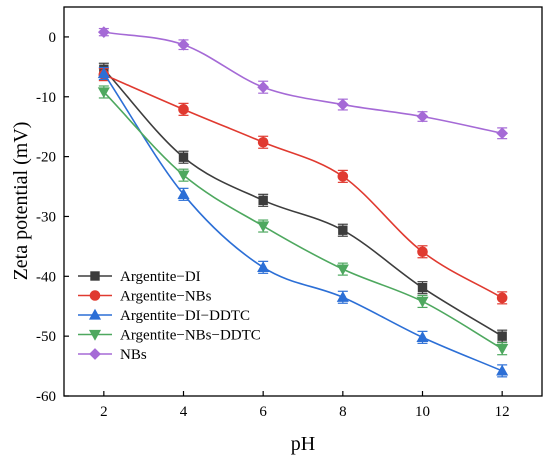 This screenshot has height=459, width=550. Describe the element at coordinates (422, 412) in the screenshot. I see `x-tick-label: 10` at that location.